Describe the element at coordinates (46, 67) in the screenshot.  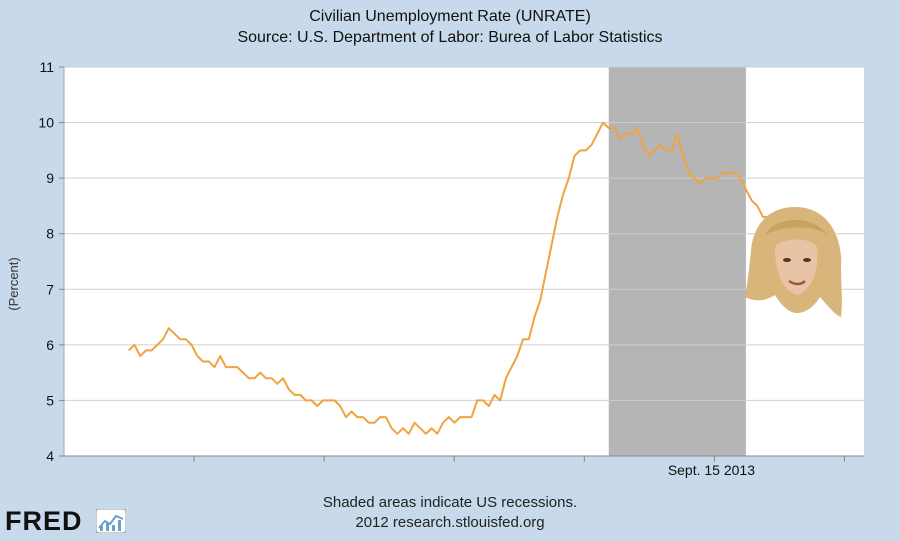
I see `y-tick-label: 11` at that location.